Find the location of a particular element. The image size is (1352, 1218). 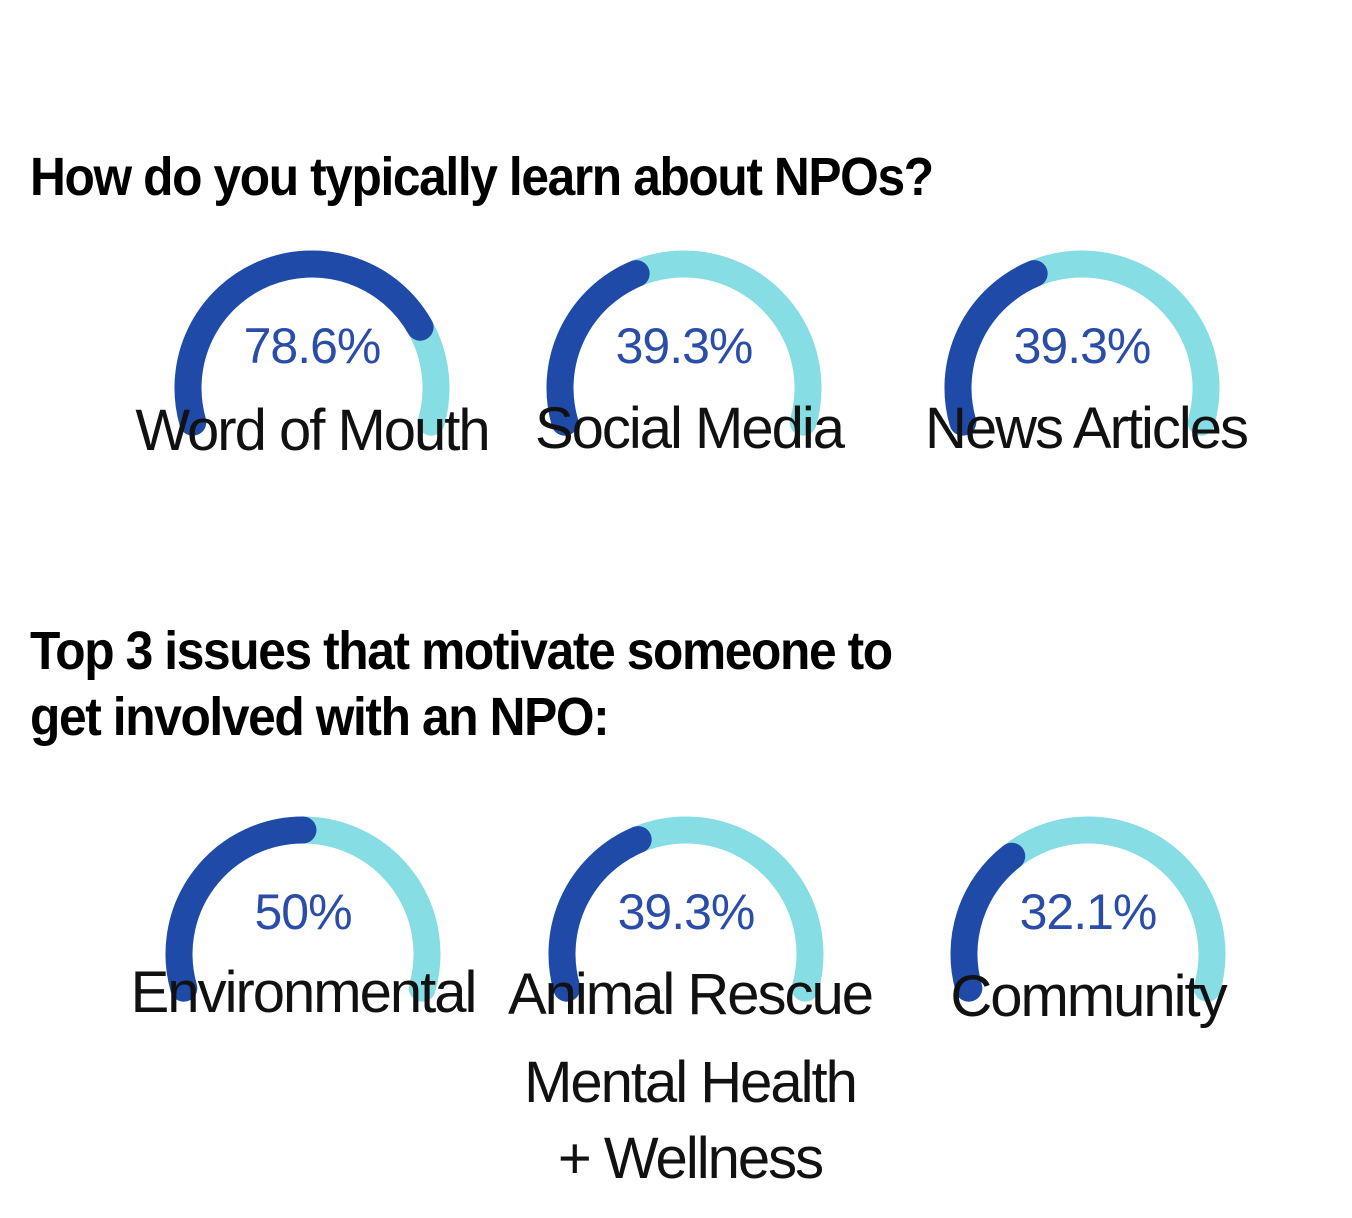

gauge-label-social-media: Social Media is located at coordinates (689, 428).